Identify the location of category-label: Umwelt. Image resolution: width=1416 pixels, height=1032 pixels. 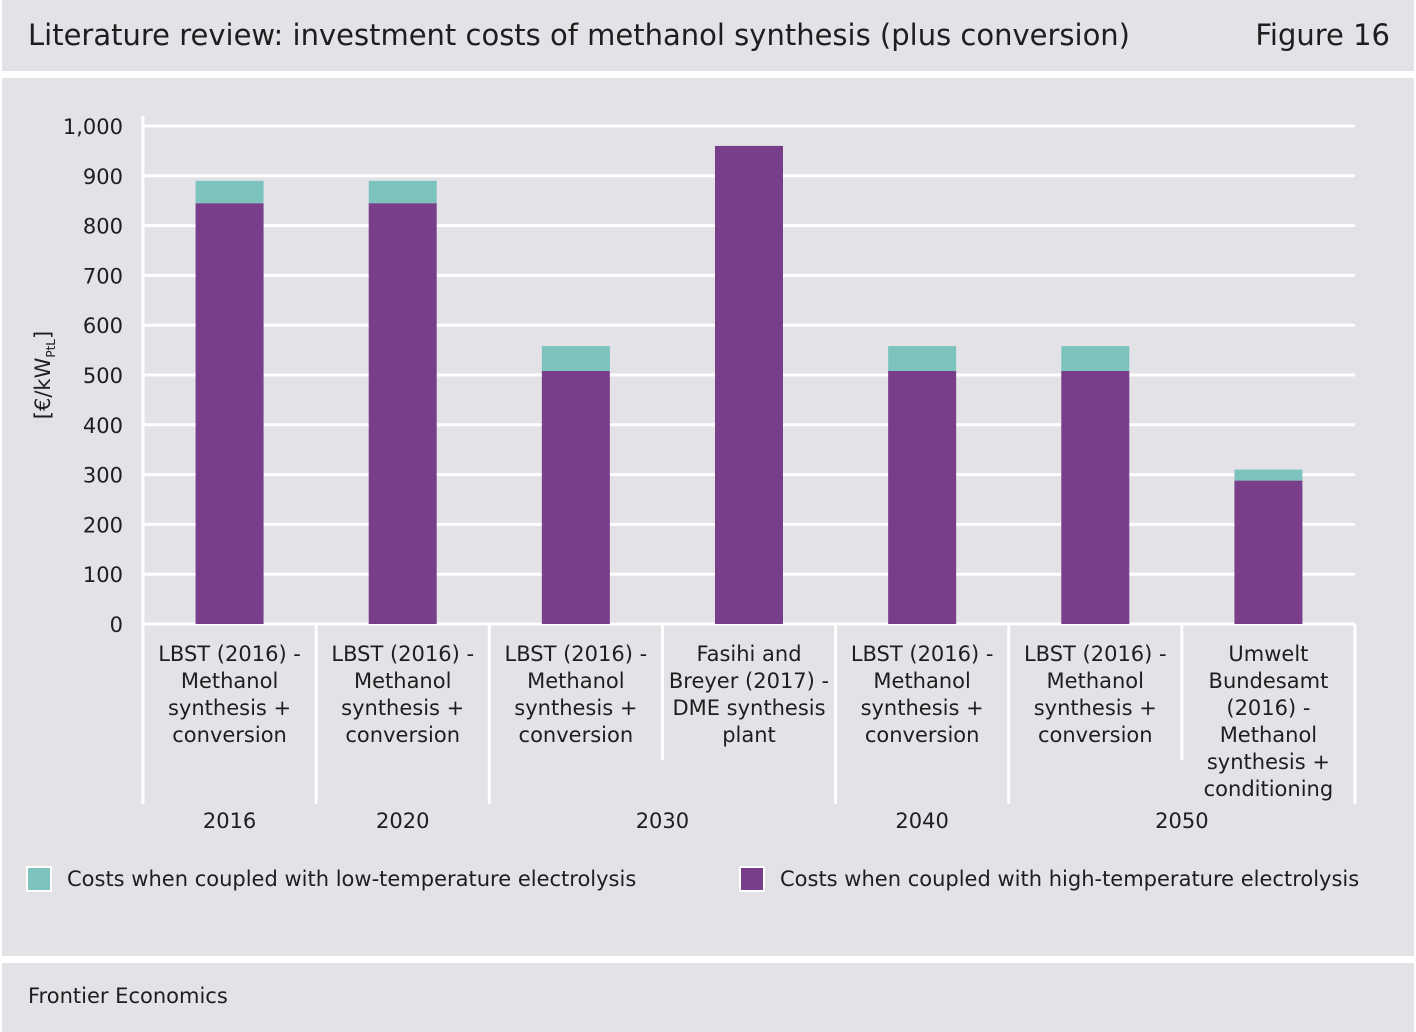
(1268, 654).